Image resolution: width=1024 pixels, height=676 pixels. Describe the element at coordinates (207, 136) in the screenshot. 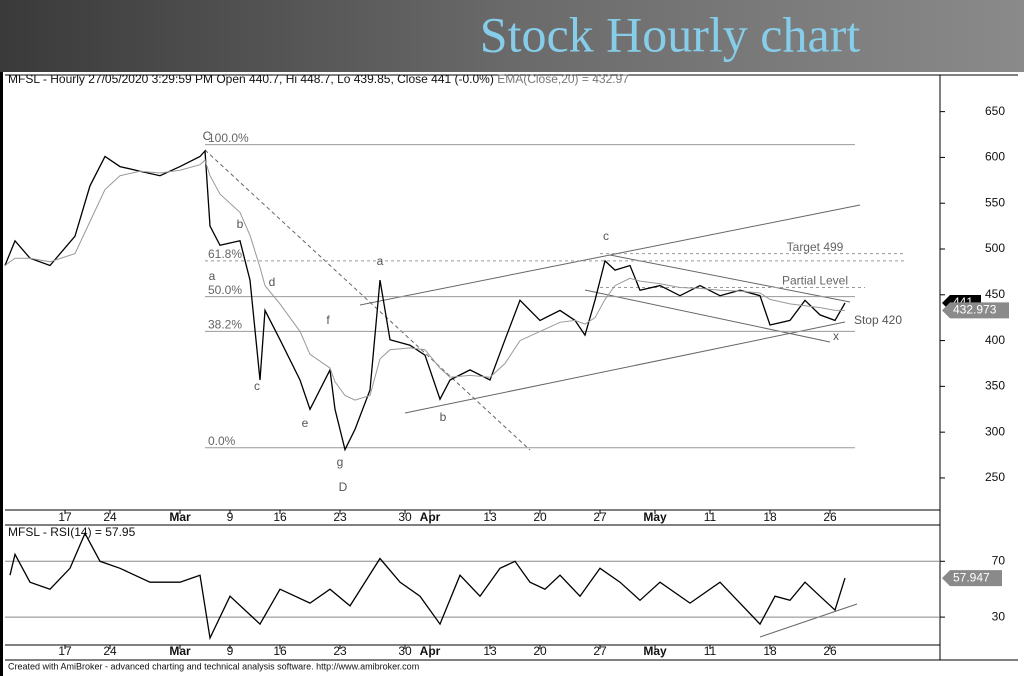

I see `wave-label: C` at that location.